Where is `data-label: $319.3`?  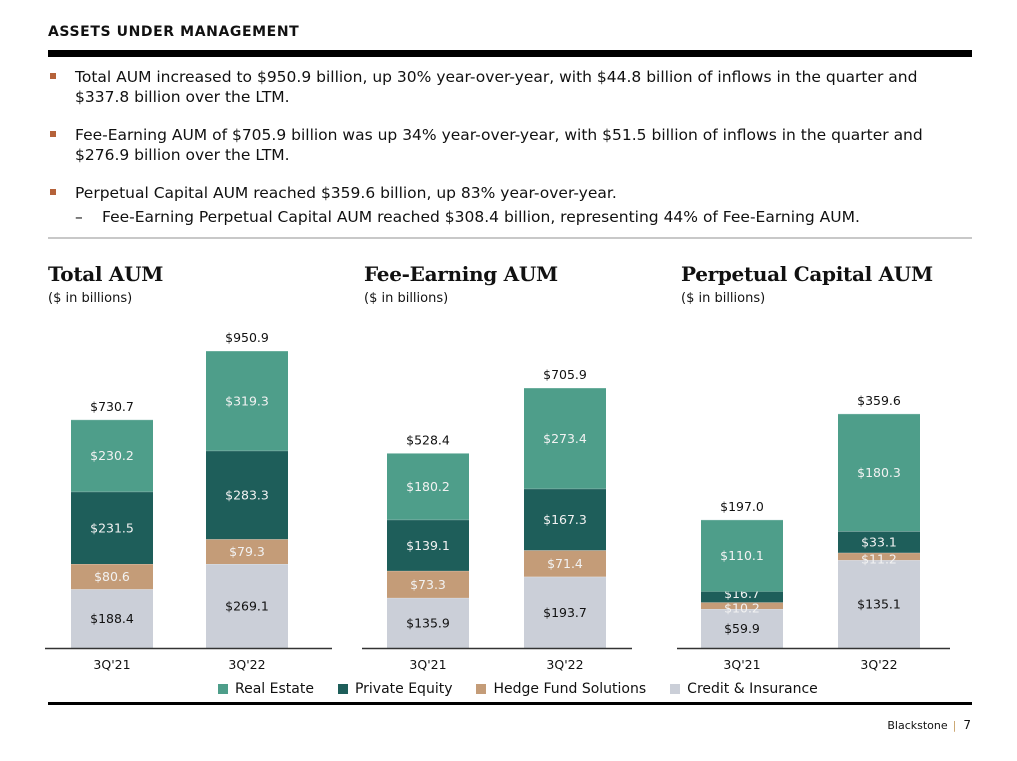
data-label: $319.3 is located at coordinates (247, 400).